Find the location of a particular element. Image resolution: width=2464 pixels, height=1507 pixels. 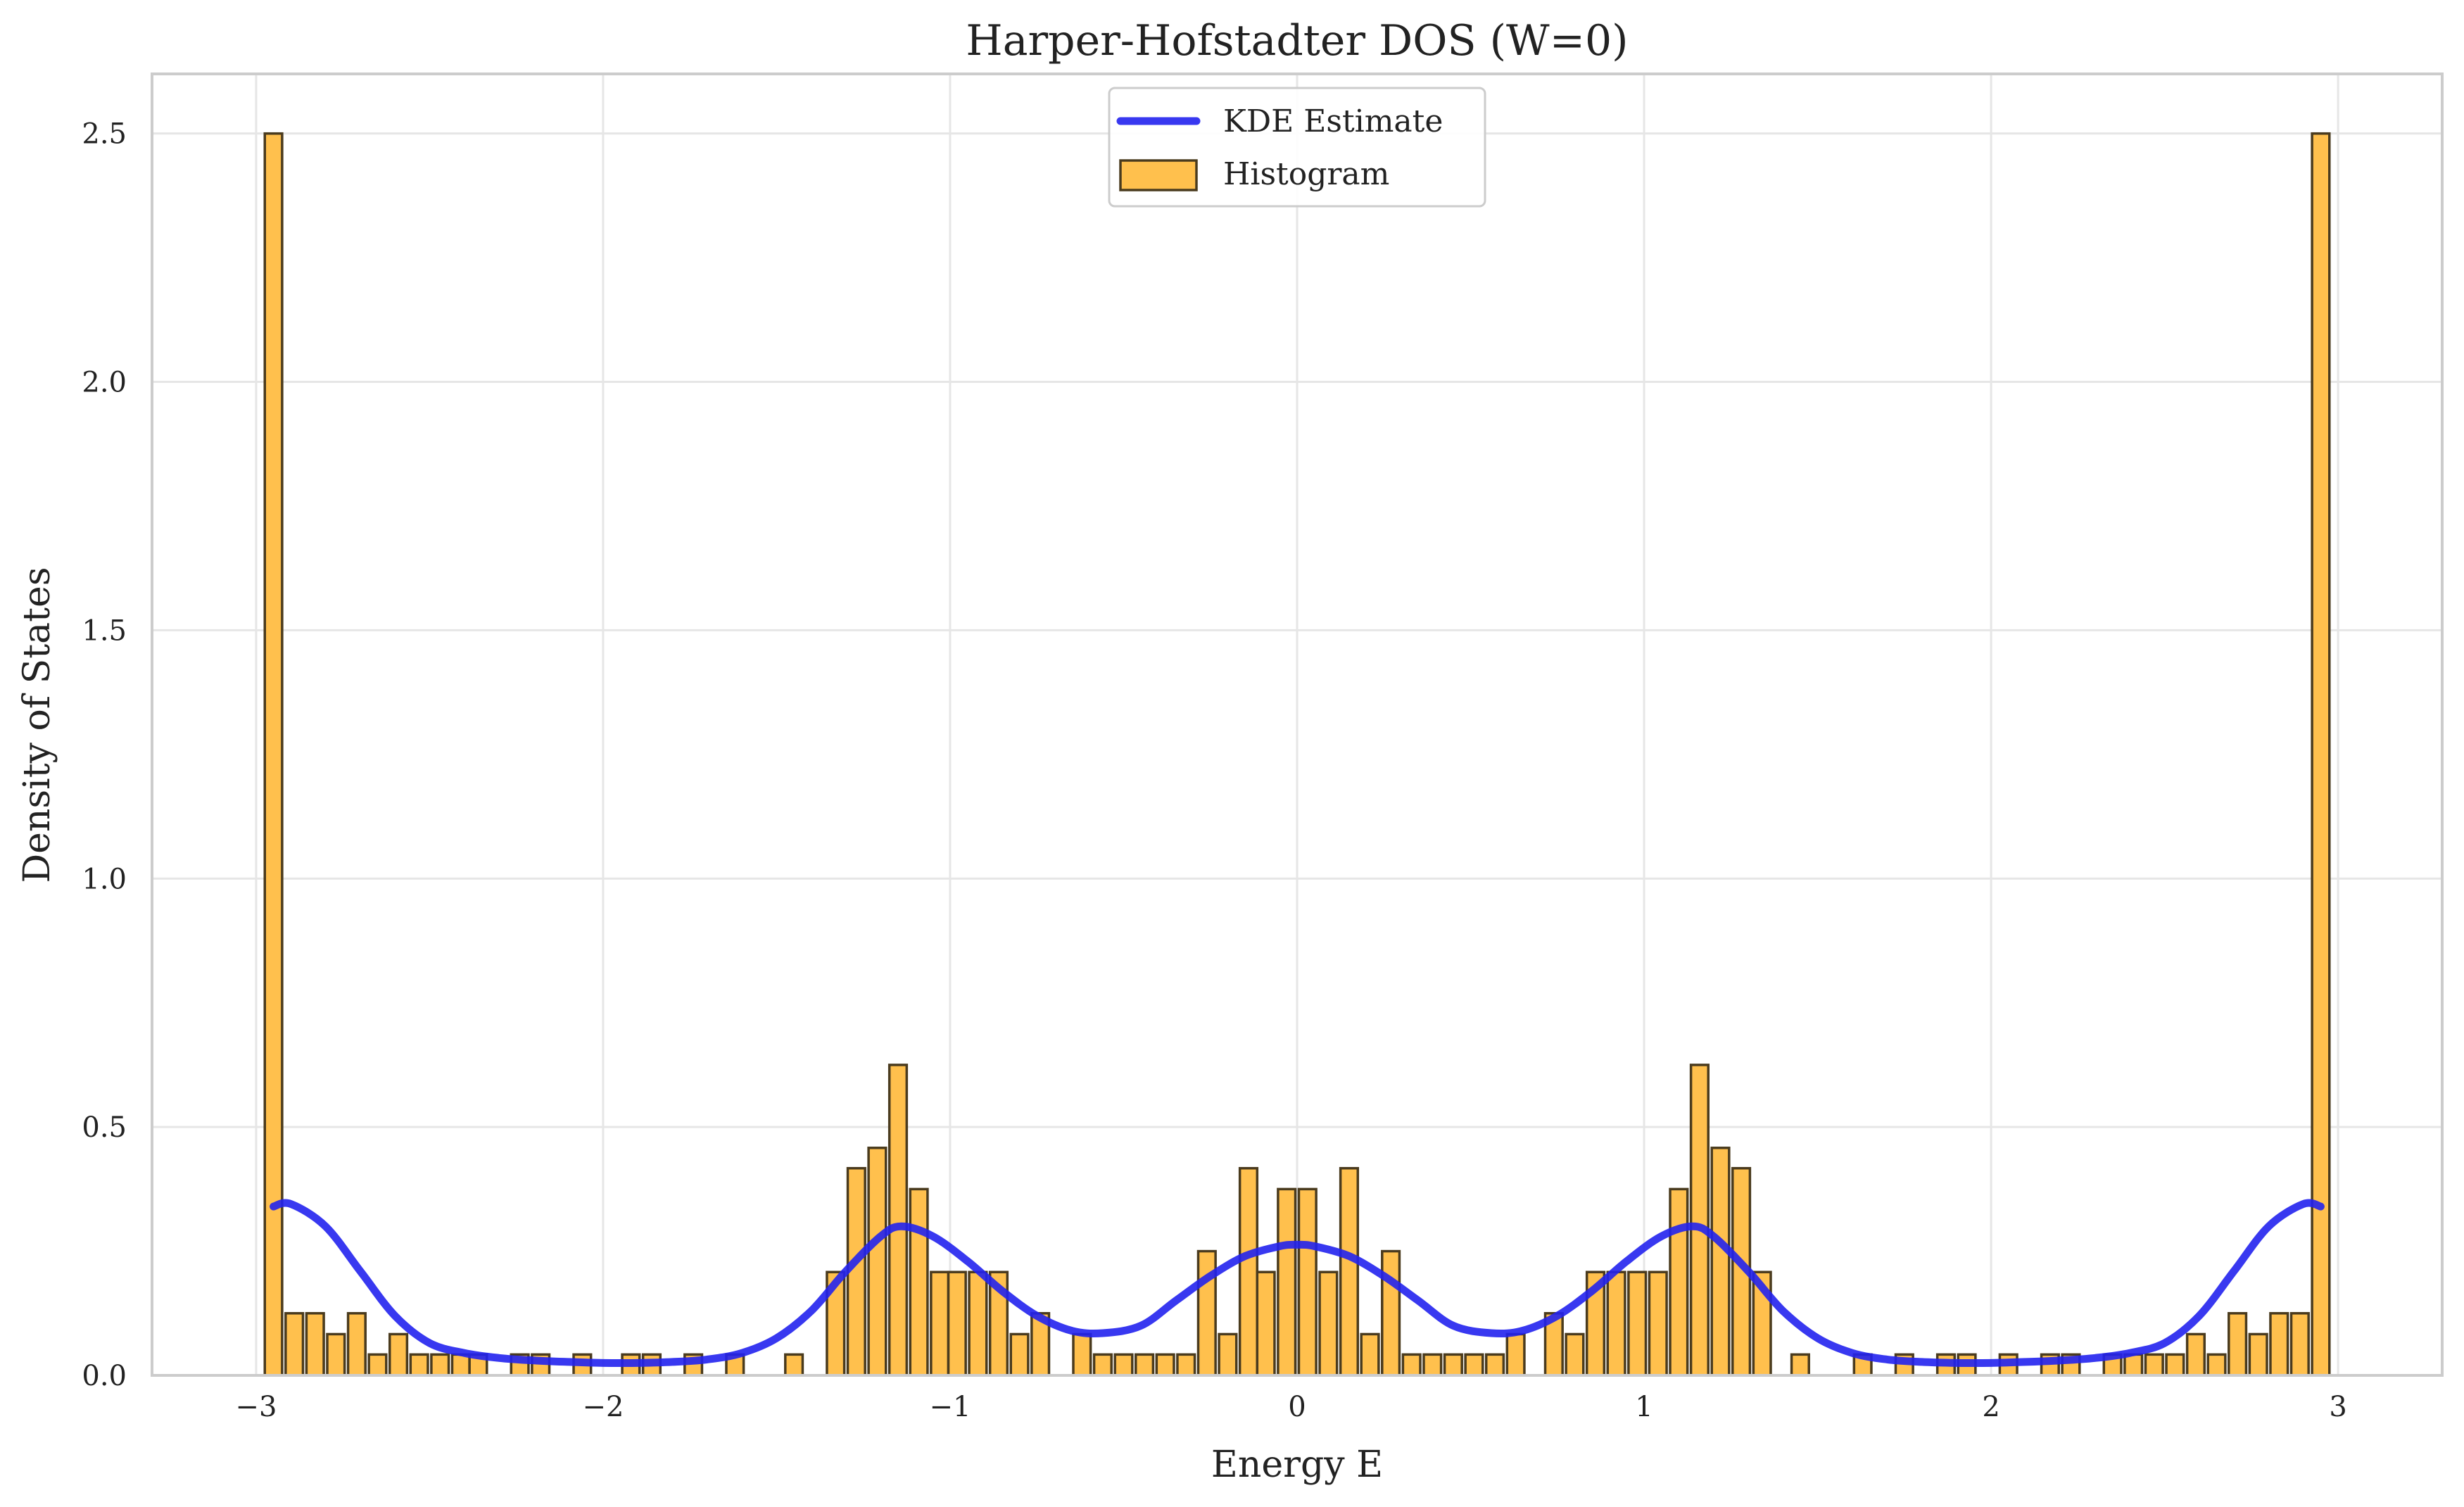

legend-box is located at coordinates (1297, 147).